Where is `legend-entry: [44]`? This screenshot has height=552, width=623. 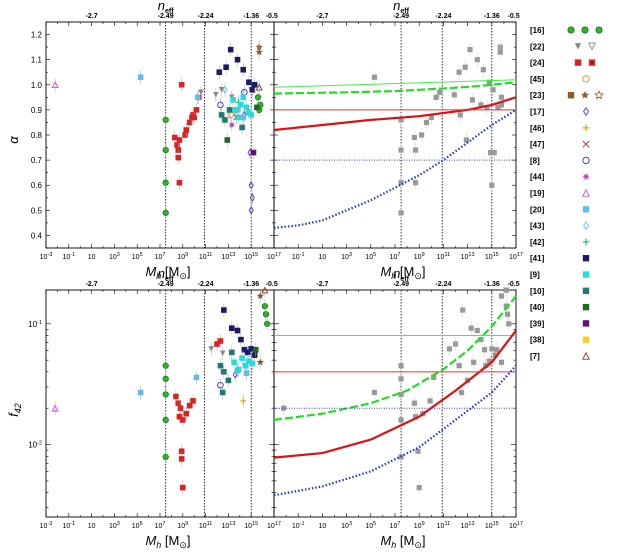 legend-entry: [44] is located at coordinates (560, 177).